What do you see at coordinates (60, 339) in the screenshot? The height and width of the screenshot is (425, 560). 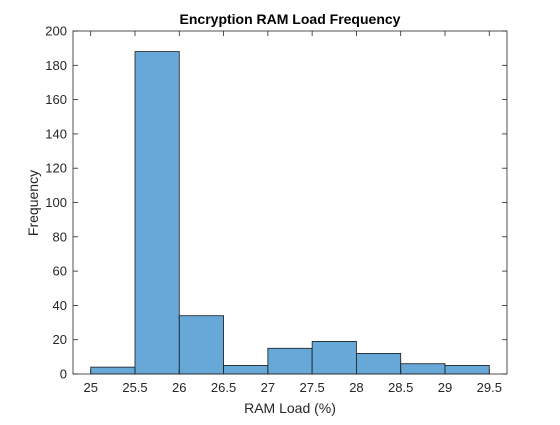 I see `y-tick-label: 20` at bounding box center [60, 339].